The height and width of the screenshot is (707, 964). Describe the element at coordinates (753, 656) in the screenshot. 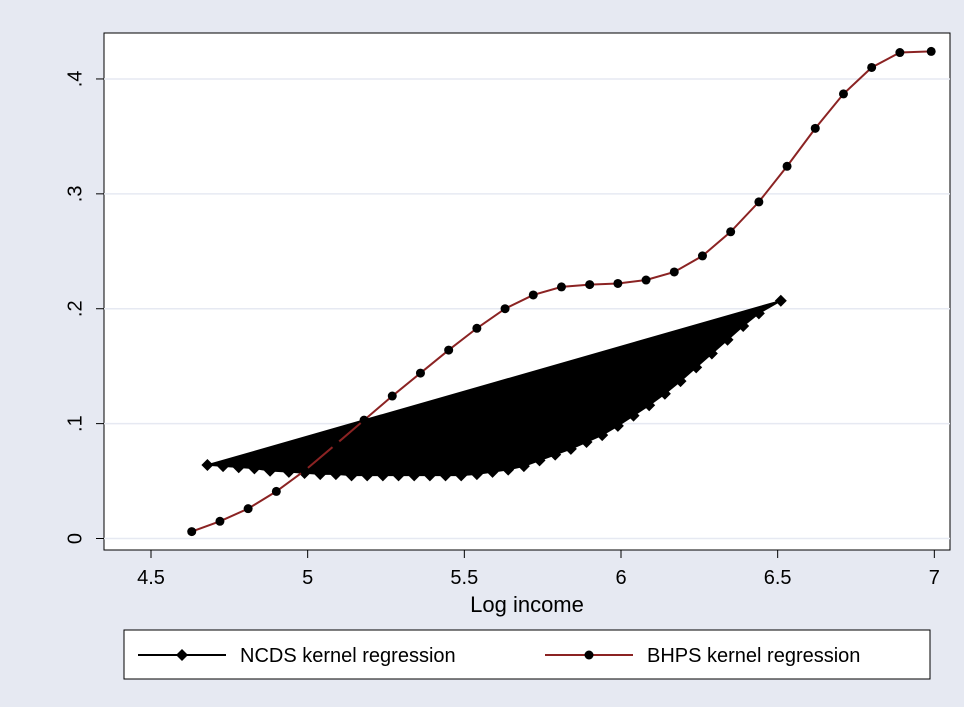

I see `legend-label: BHPS kernel regression` at that location.